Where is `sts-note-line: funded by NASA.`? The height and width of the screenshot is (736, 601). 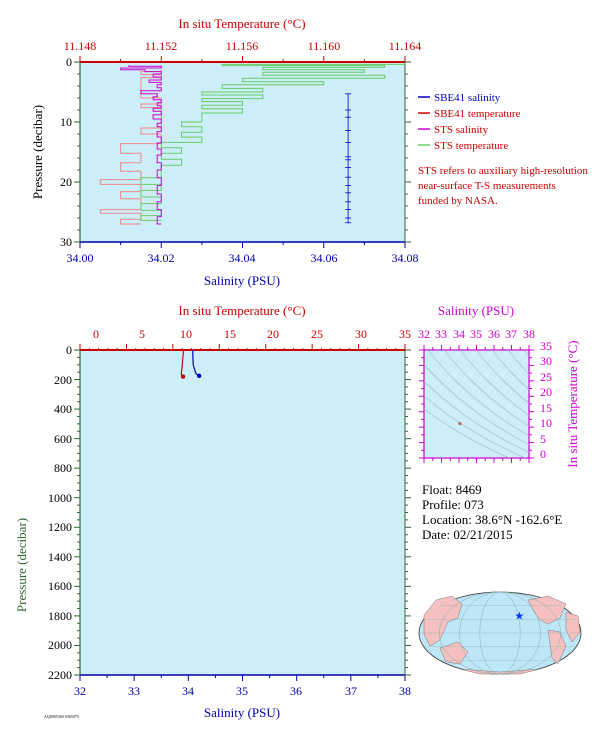 sts-note-line: funded by NASA. is located at coordinates (458, 201).